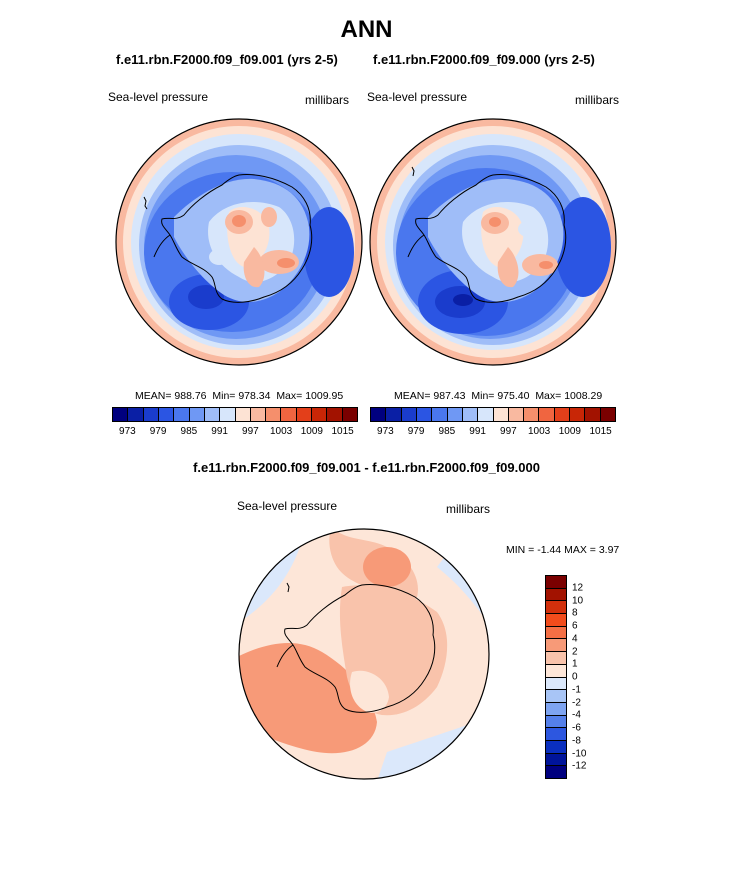 The height and width of the screenshot is (882, 733). I want to click on panel-2-units: millibars, so click(597, 100).